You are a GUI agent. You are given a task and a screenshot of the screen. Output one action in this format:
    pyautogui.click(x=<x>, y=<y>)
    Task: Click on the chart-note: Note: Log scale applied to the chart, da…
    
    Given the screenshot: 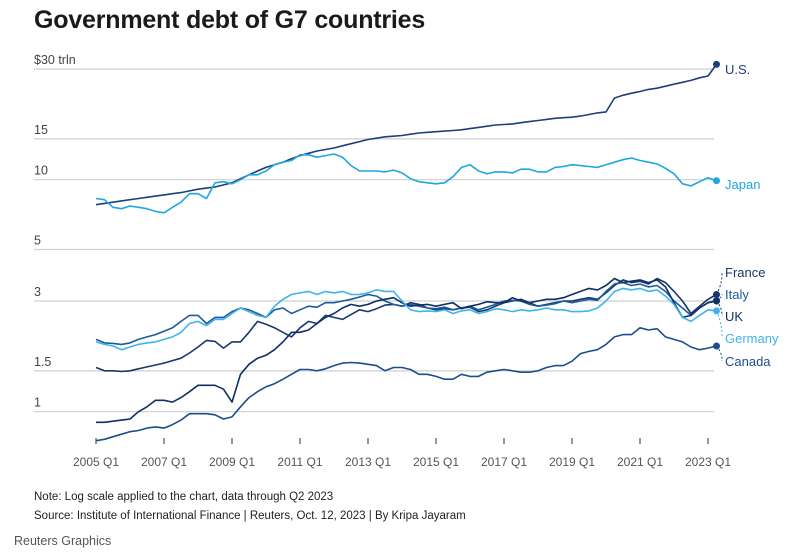 What is the action you would take?
    pyautogui.click(x=184, y=497)
    